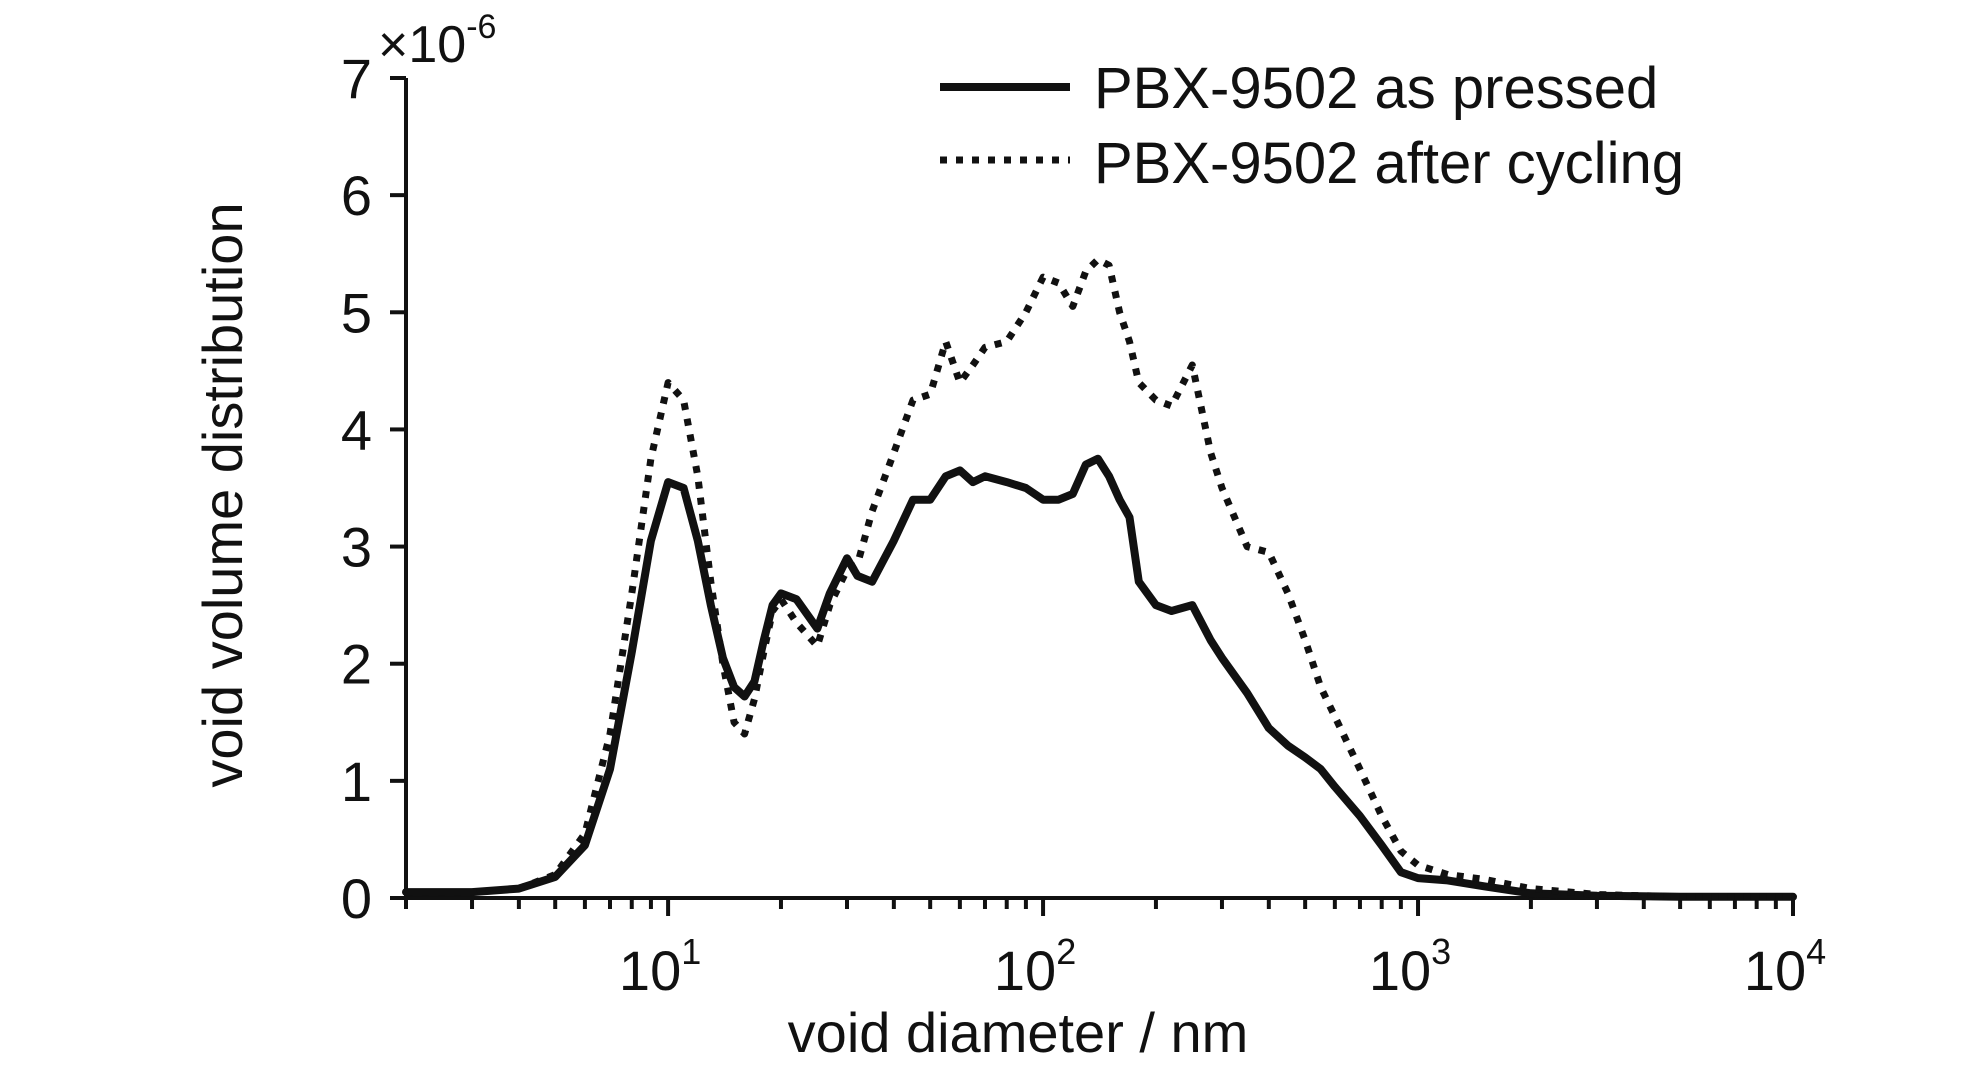 This screenshot has width=1984, height=1068. I want to click on y-ticks: 0 1 2 3 4 5 6 7, so click(373, 488).